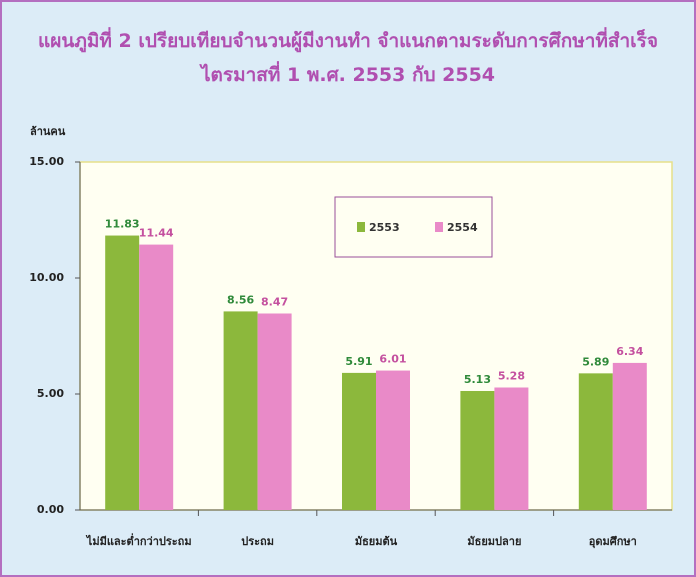  What do you see at coordinates (358, 361) in the screenshot?
I see `data-label: 5.91` at bounding box center [358, 361].